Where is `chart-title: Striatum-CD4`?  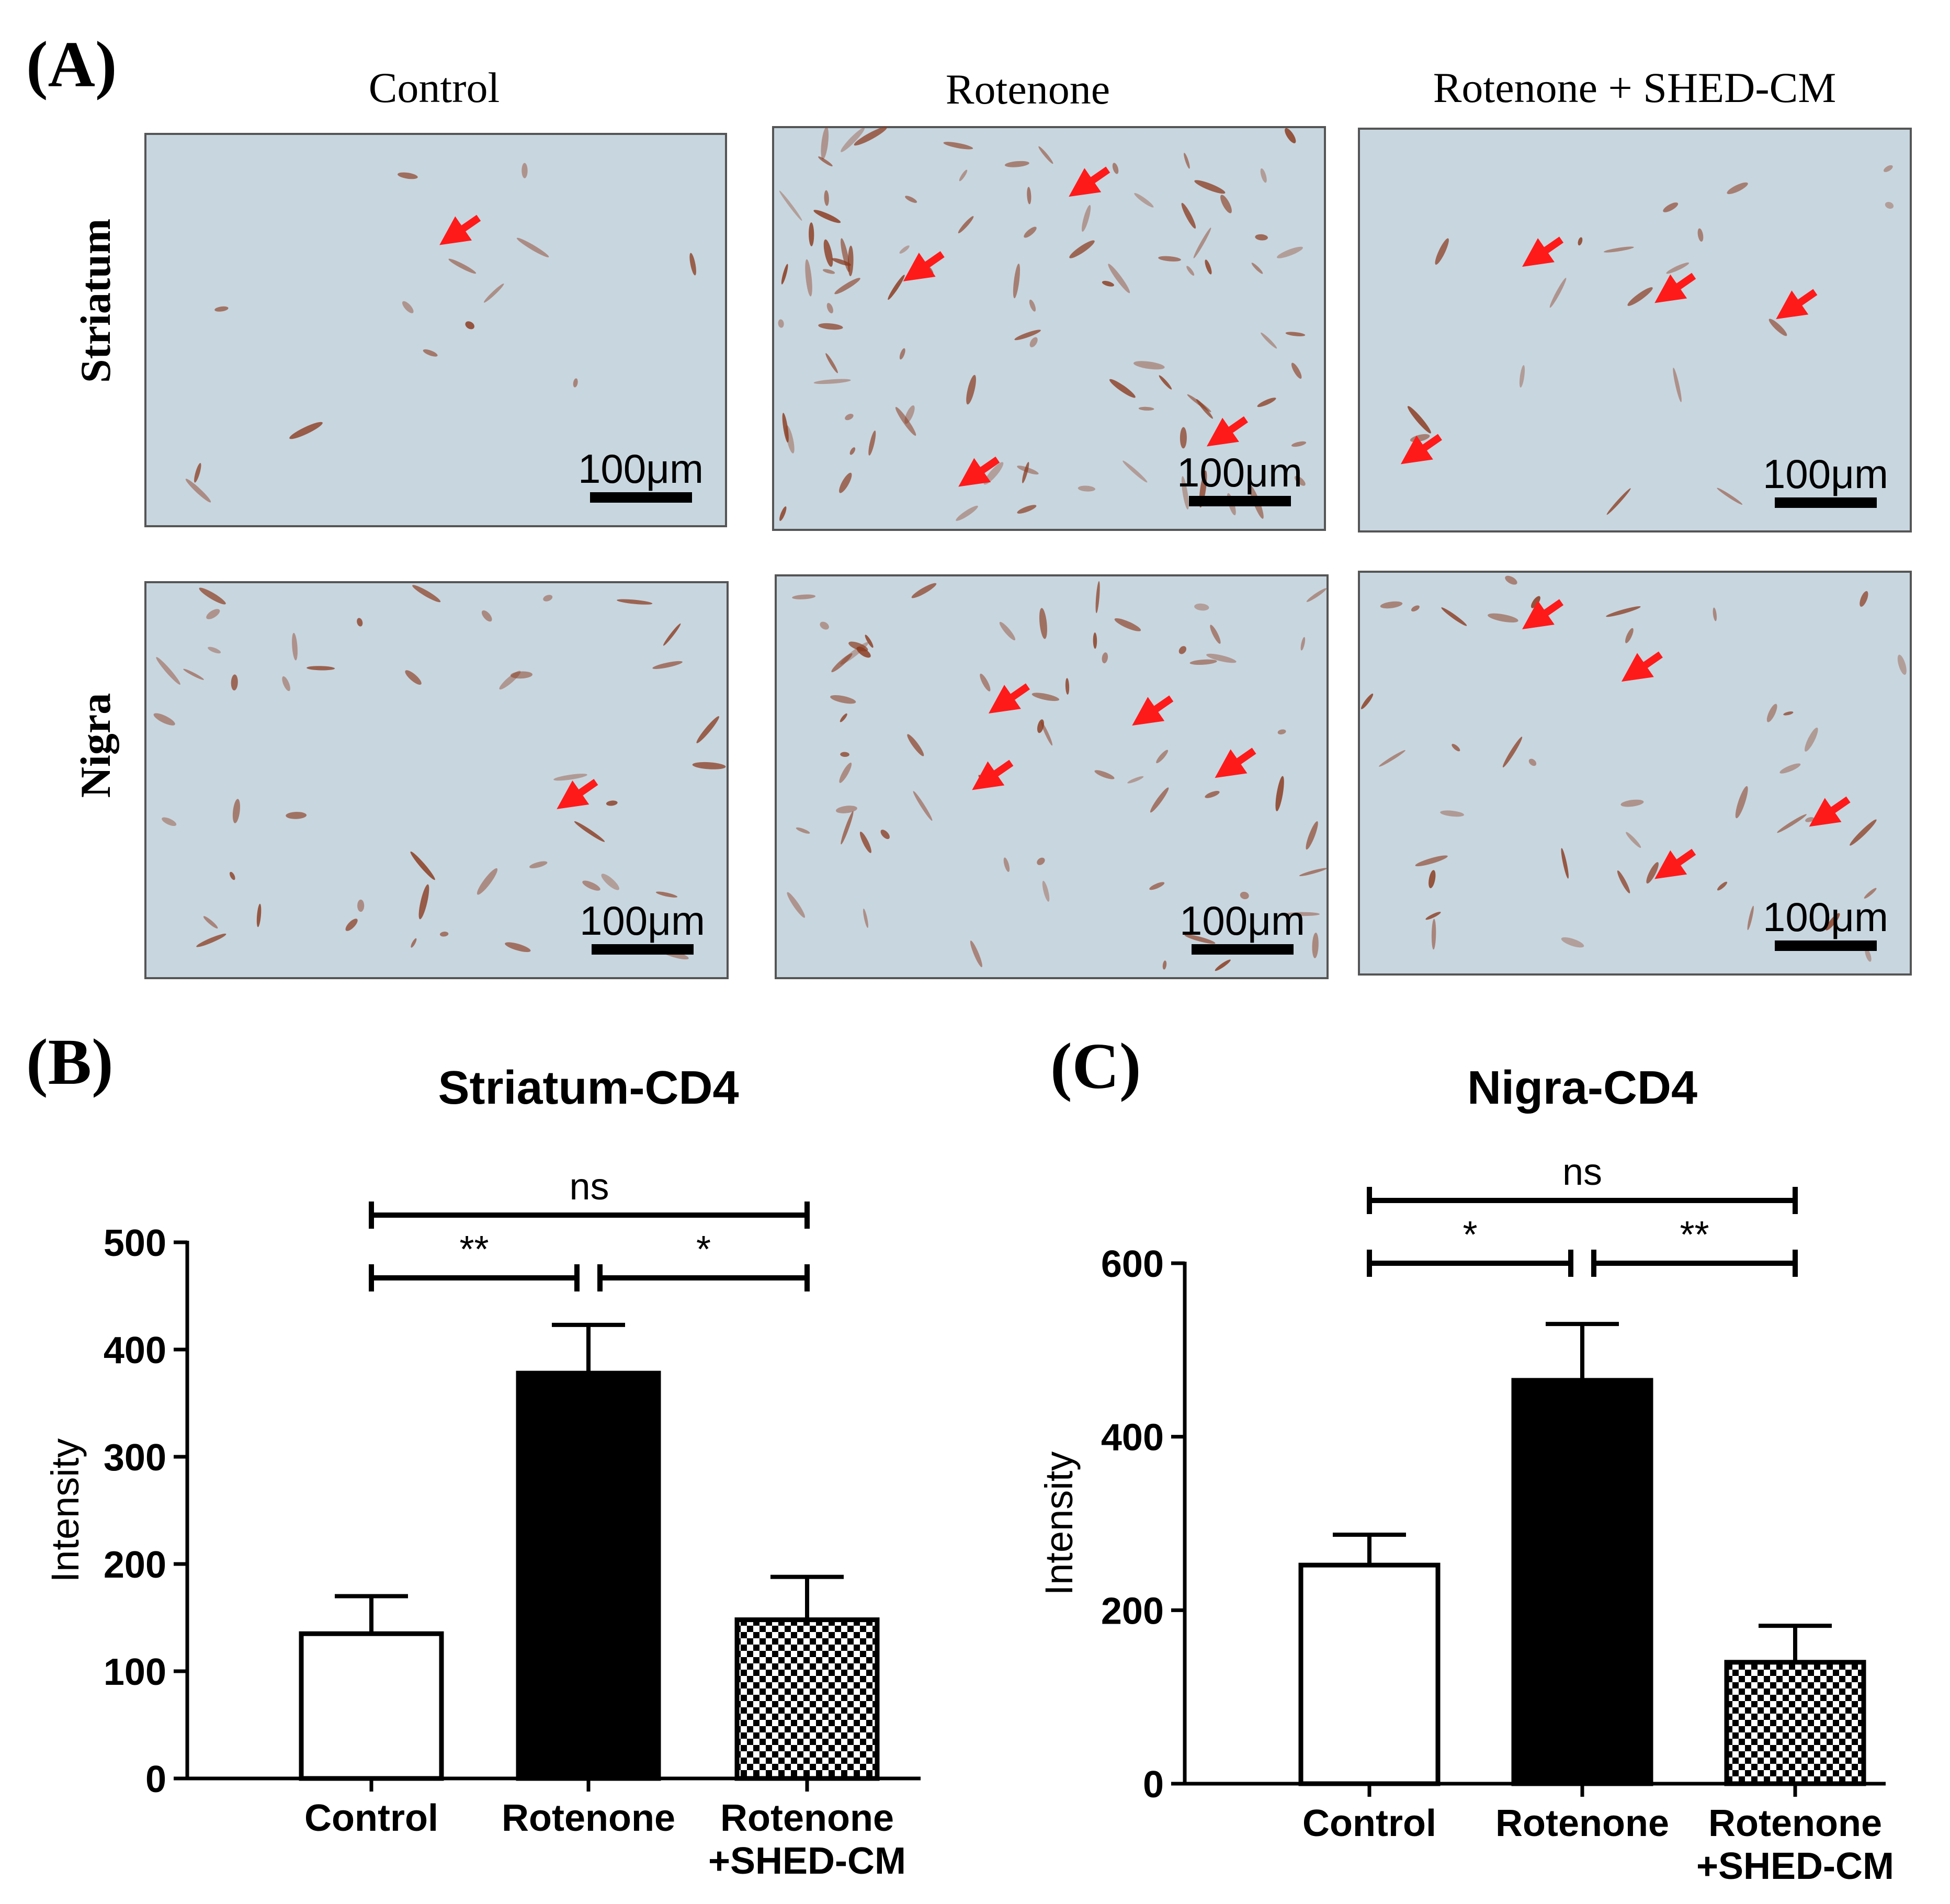
chart-title: Striatum-CD4 is located at coordinates (589, 1088).